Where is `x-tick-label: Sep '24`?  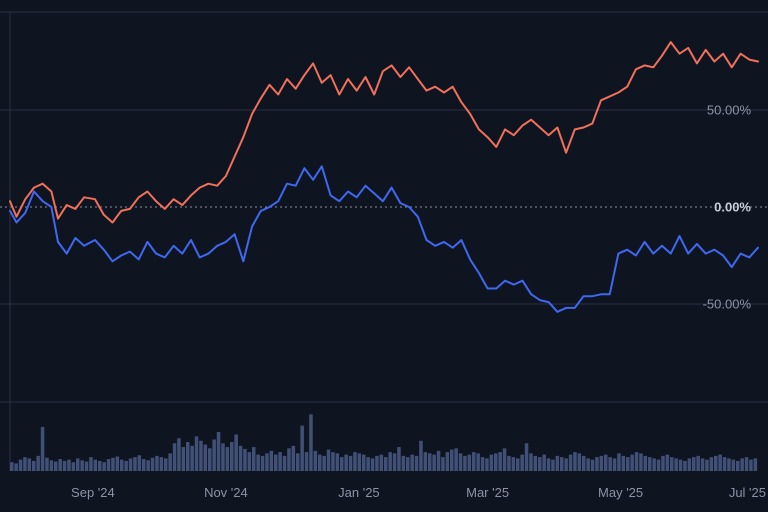 x-tick-label: Sep '24 is located at coordinates (93, 492).